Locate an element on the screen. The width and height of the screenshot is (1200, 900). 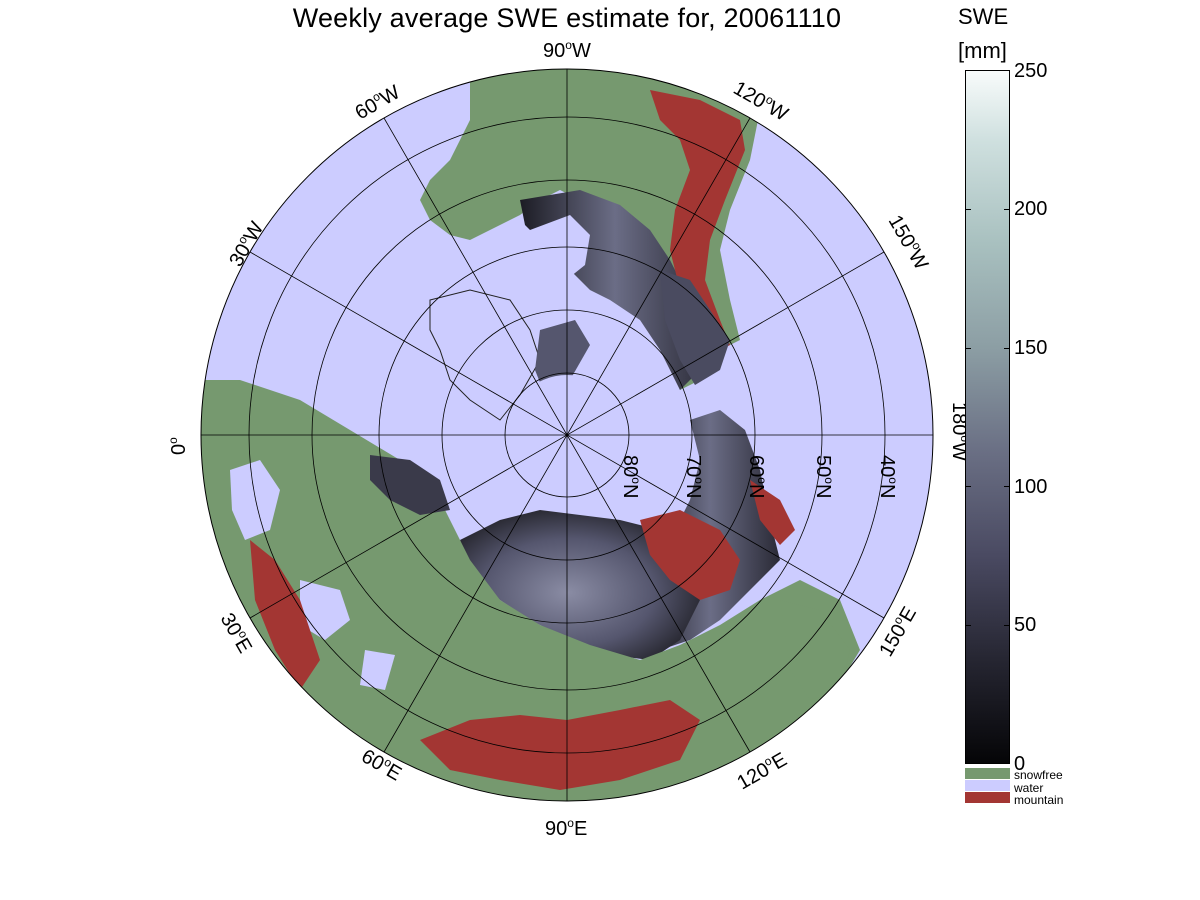
colorbar-title-line2: [mm] is located at coordinates (982, 50).